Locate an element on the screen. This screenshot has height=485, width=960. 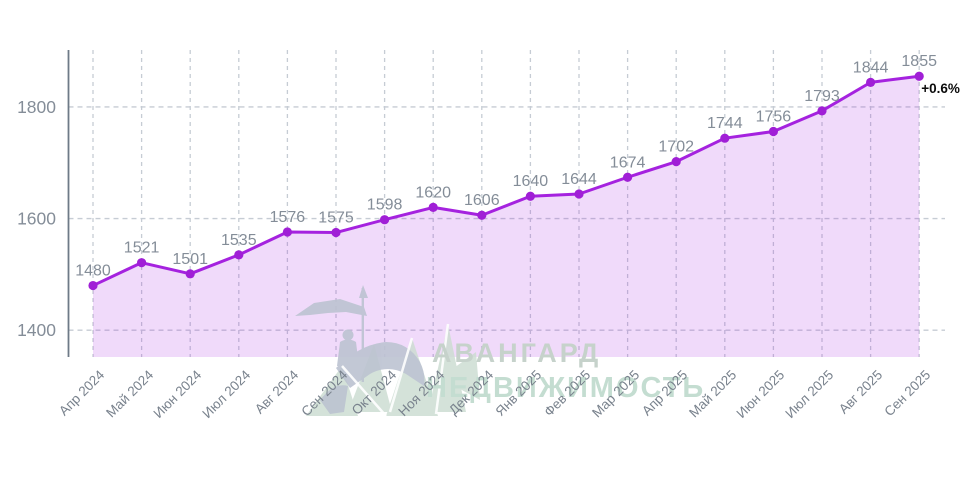
value-label: 1674 is located at coordinates (628, 162).